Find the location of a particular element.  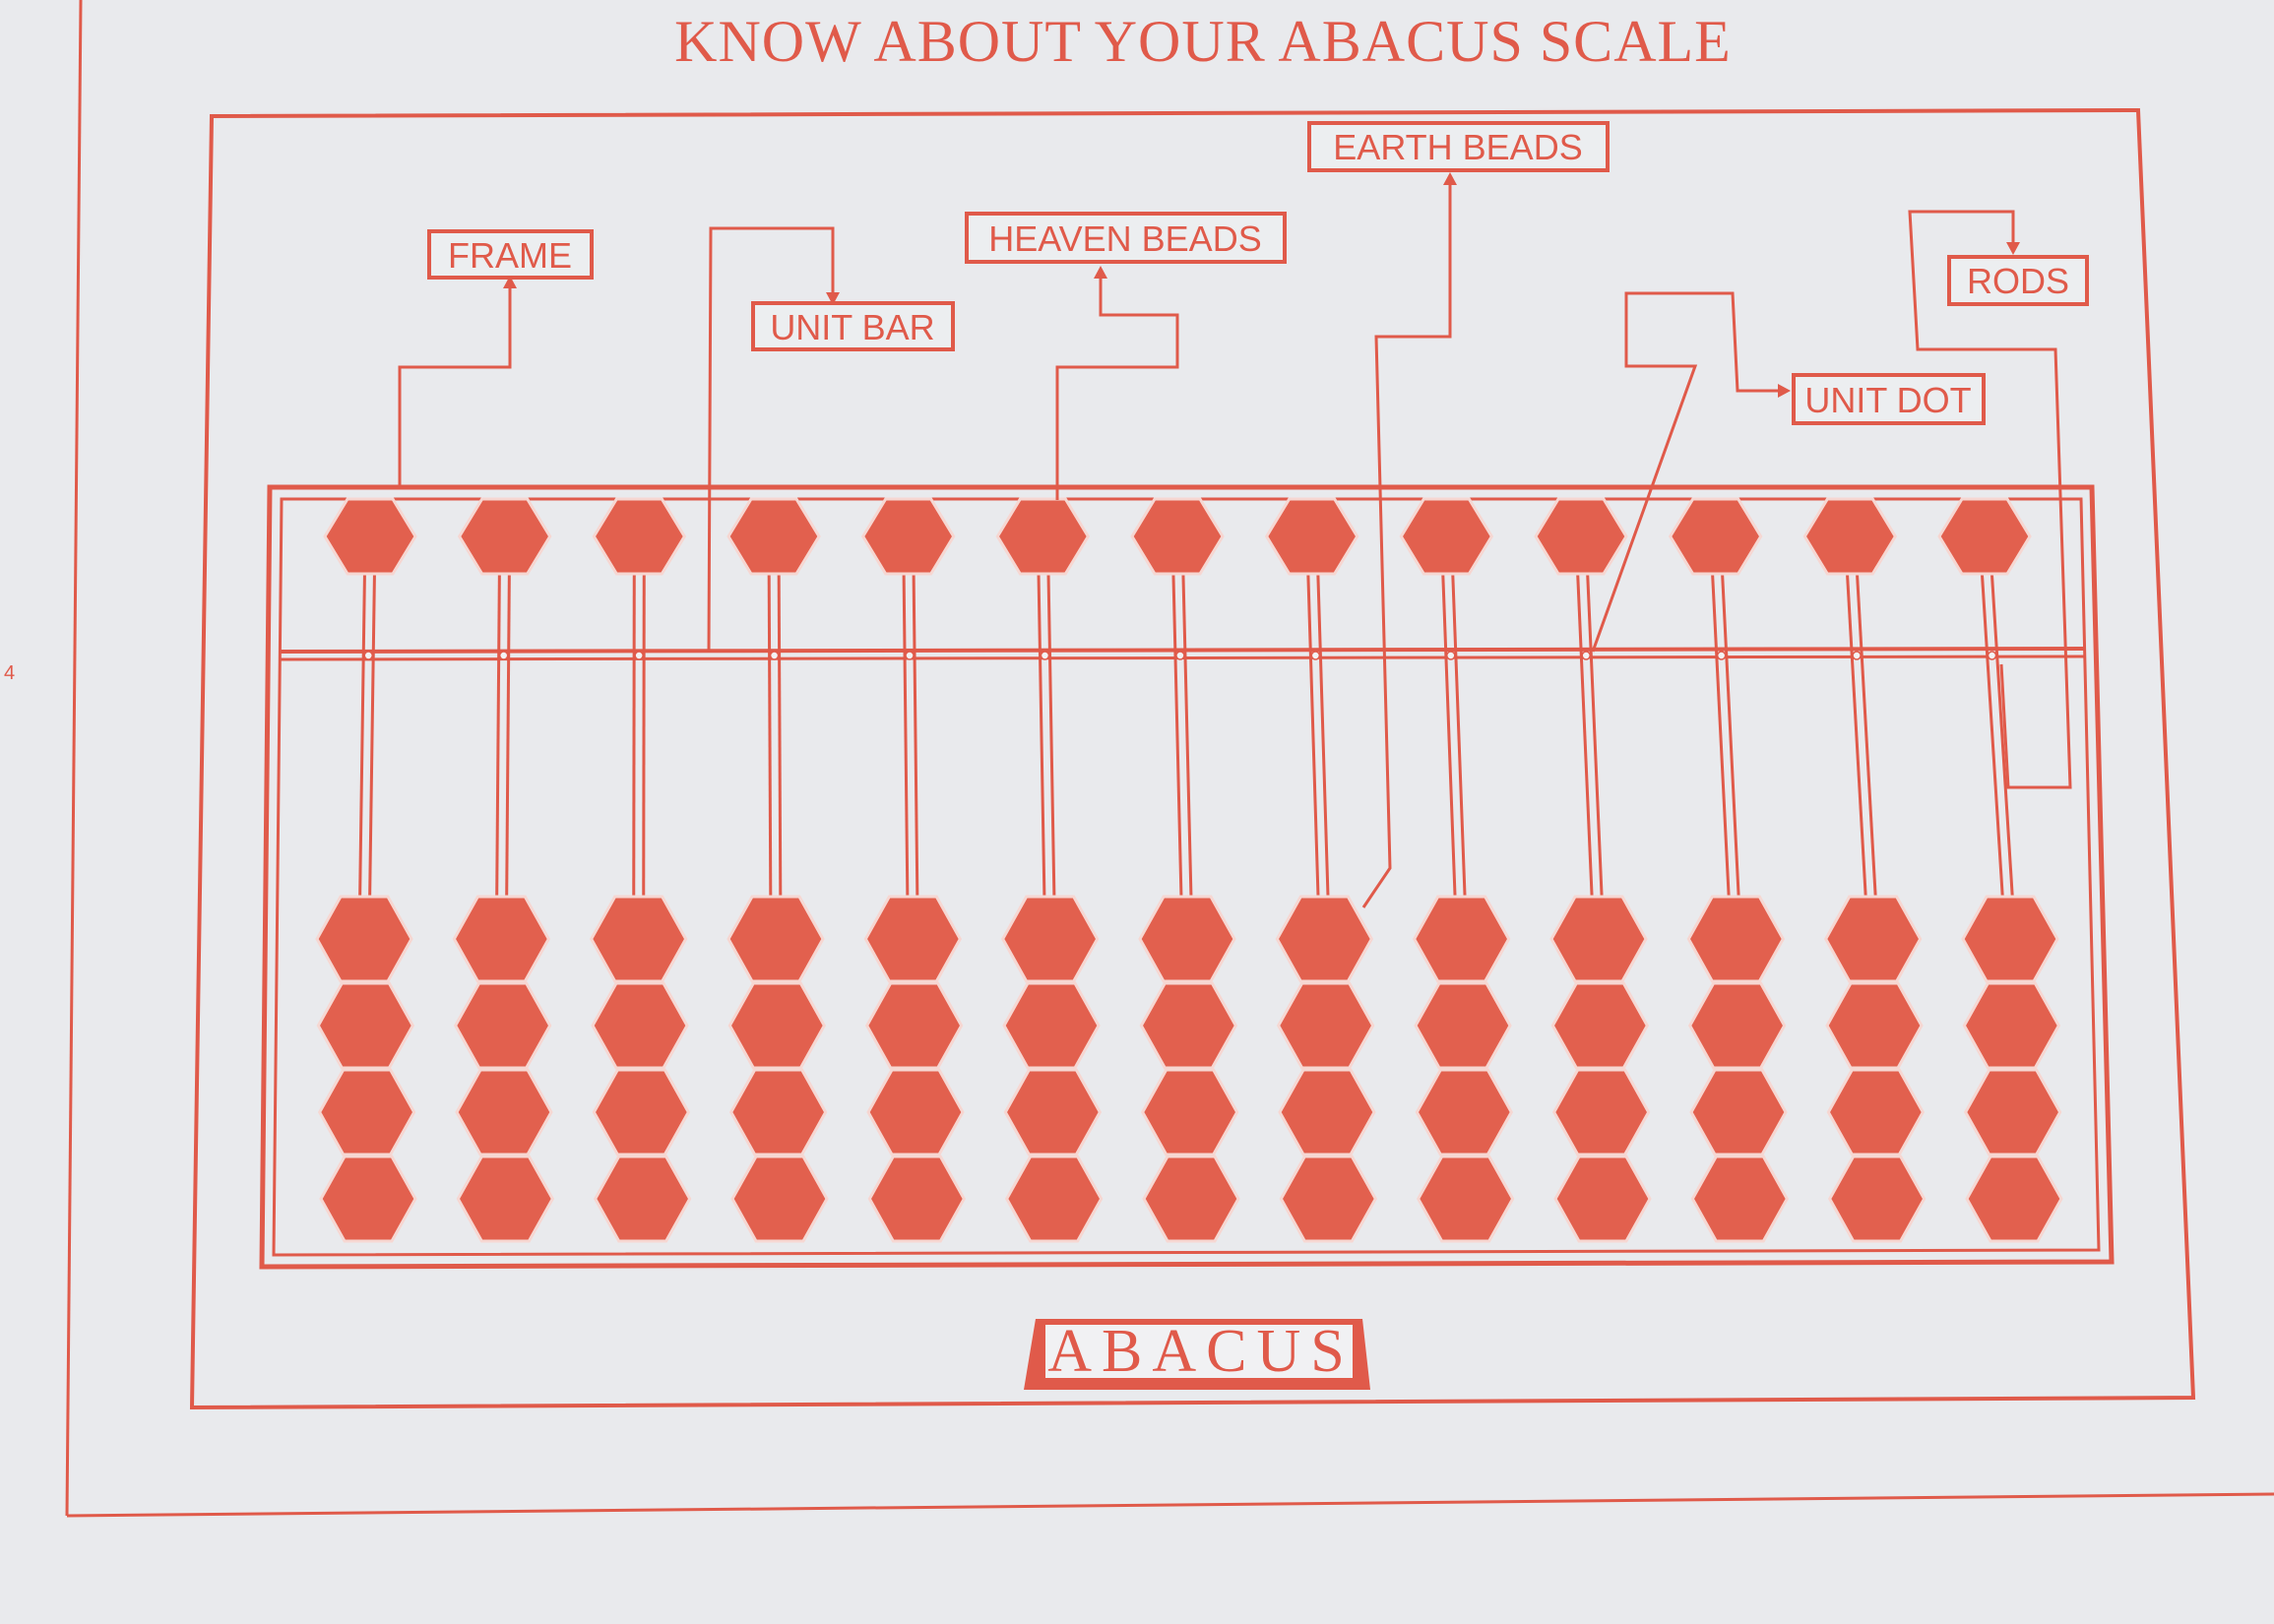

page-title: KNOW ABOUT YOUR ABACUS SCALE is located at coordinates (1203, 41).